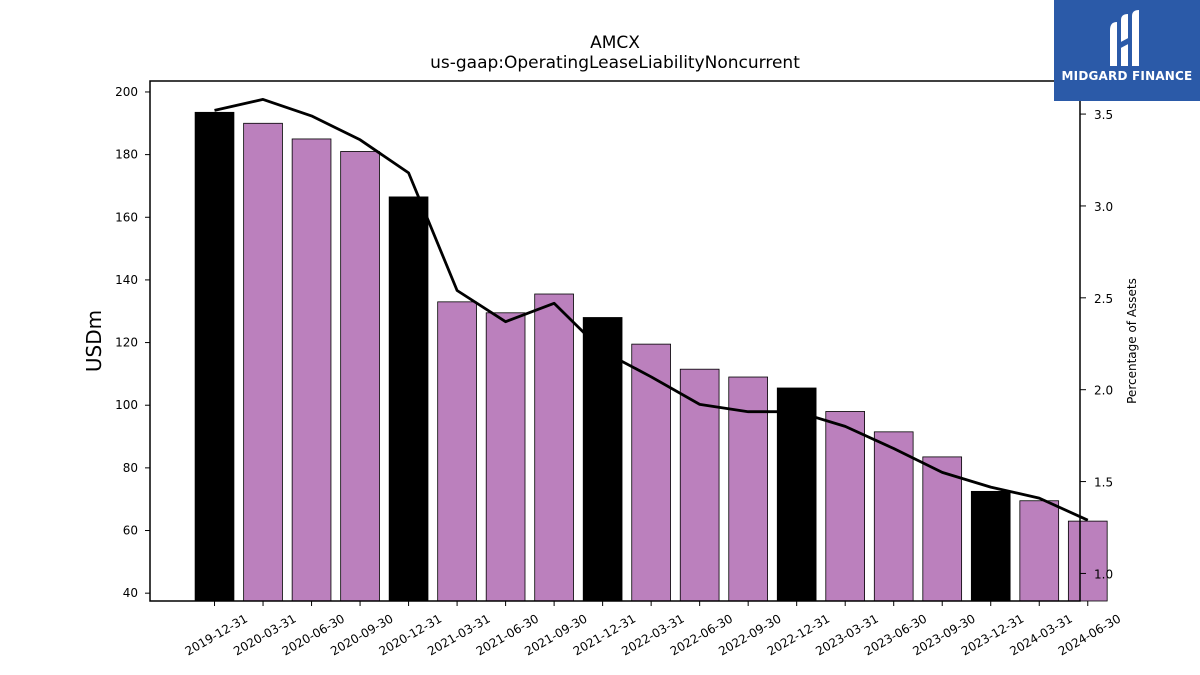  I want to click on y-tick-label: 40, so click(130, 593).